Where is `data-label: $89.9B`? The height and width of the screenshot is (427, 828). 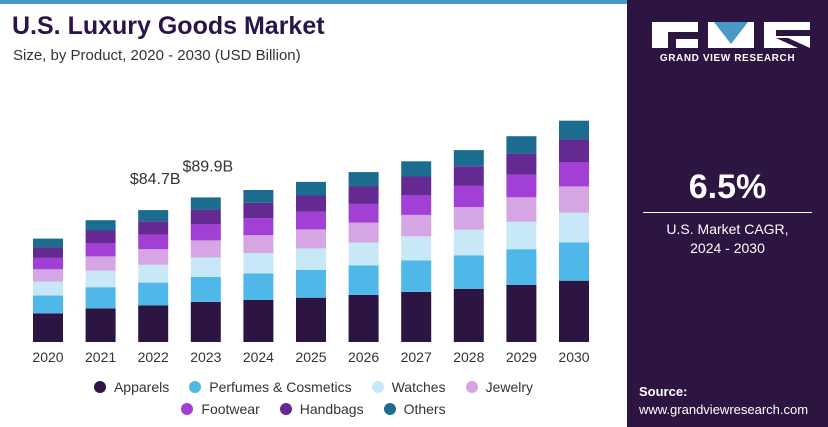 data-label: $89.9B is located at coordinates (207, 166).